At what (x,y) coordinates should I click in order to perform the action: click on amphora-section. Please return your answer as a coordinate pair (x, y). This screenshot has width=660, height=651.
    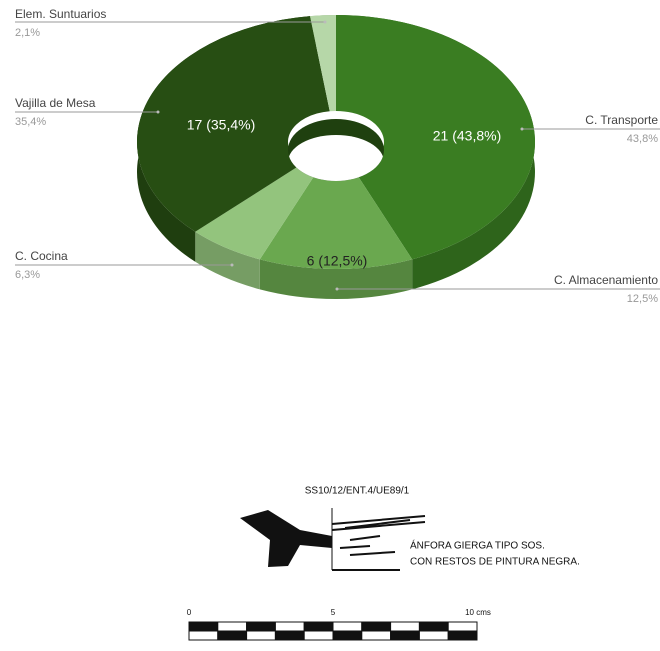
    Looking at the image, I should click on (378, 543).